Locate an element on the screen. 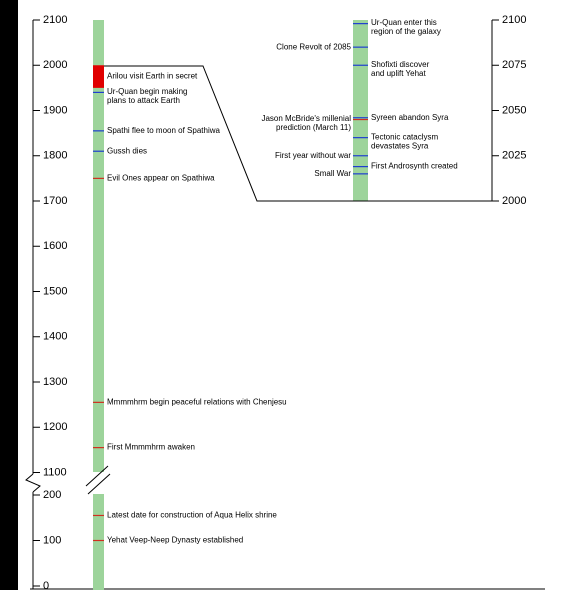  event-label: Ur-Quan begin making is located at coordinates (147, 91).